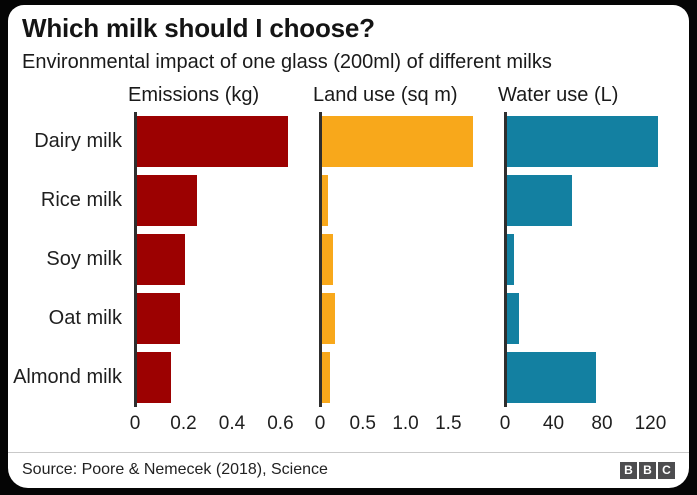  Describe the element at coordinates (81, 200) in the screenshot. I see `category-label: Rice milk` at that location.